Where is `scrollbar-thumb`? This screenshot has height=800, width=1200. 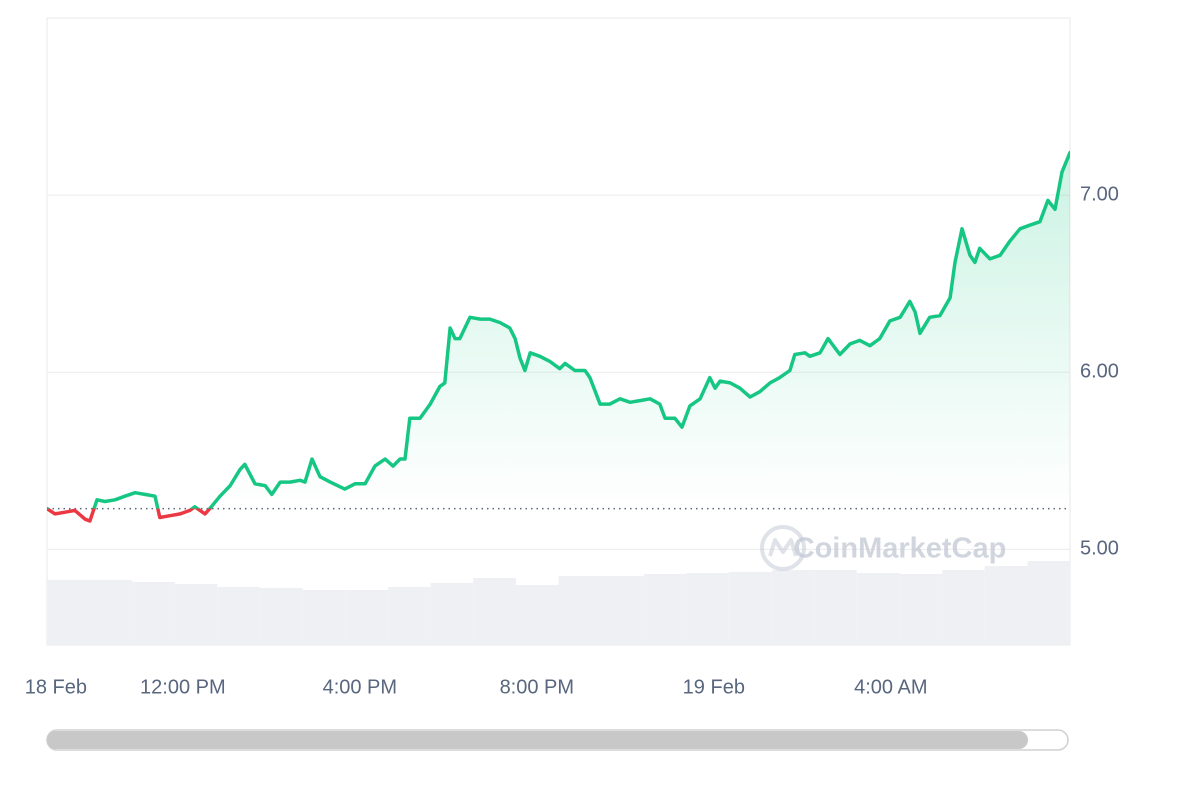
scrollbar-thumb is located at coordinates (537, 740).